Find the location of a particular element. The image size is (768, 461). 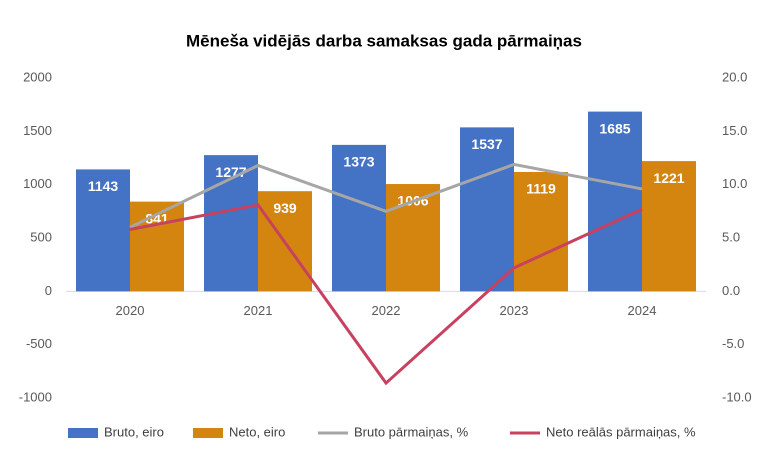

line-series is located at coordinates (386, 195).